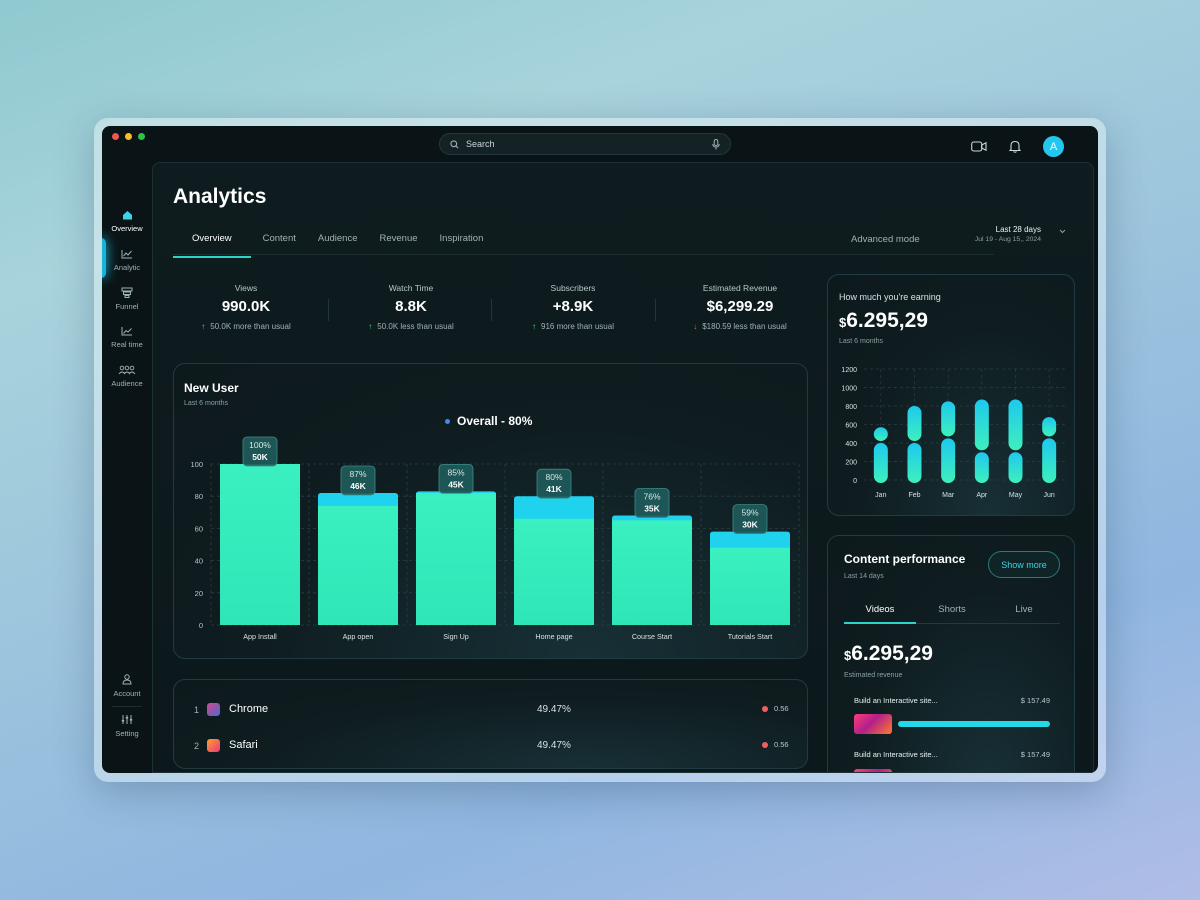 The height and width of the screenshot is (900, 1200). I want to click on tab-inspiration: Inspiration, so click(461, 238).